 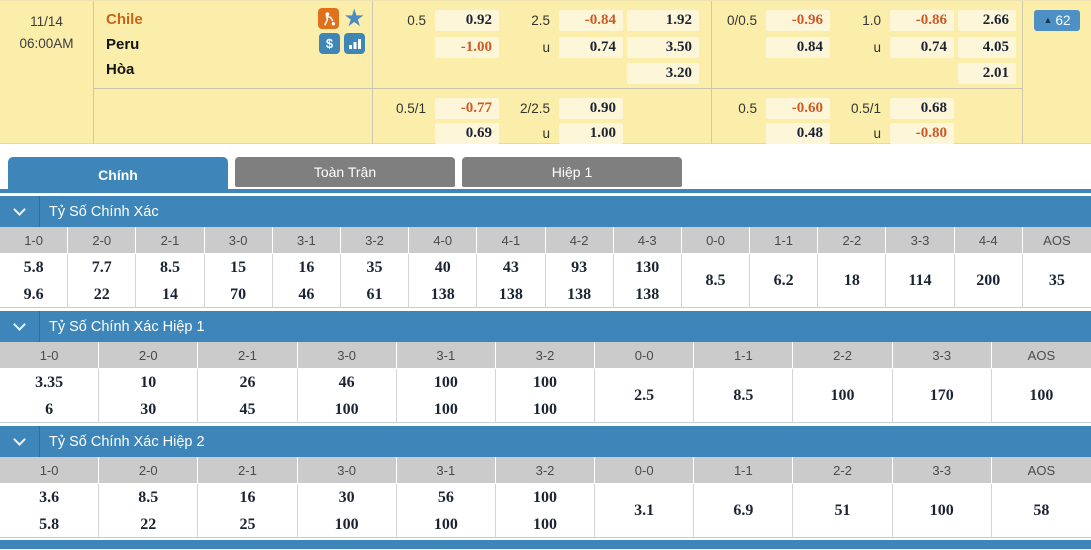 I want to click on section-header: Tỷ Số Chính Xác Hiệp 1, so click(x=545, y=326).